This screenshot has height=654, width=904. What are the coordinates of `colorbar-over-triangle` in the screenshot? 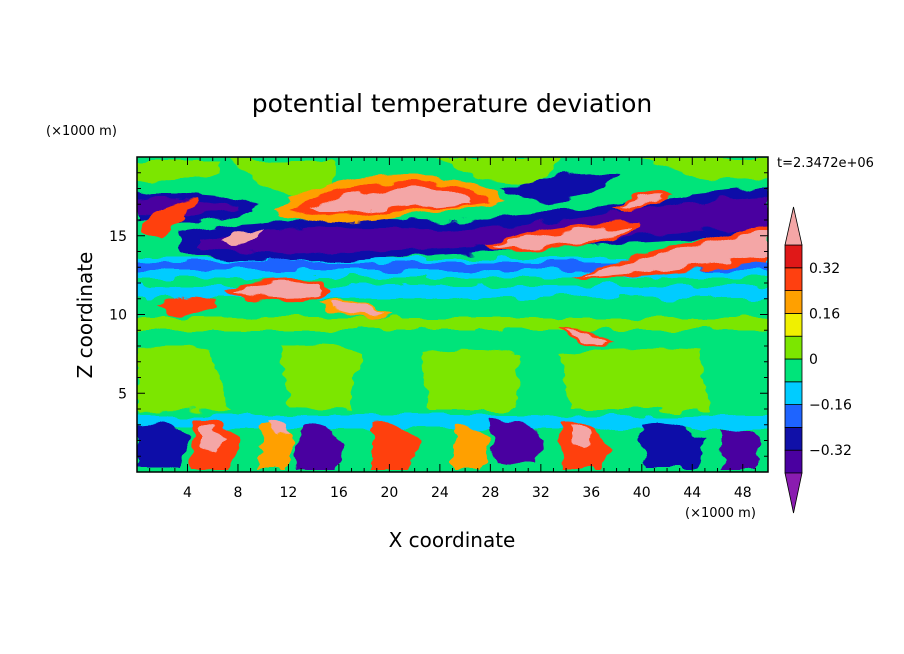 It's located at (793, 226).